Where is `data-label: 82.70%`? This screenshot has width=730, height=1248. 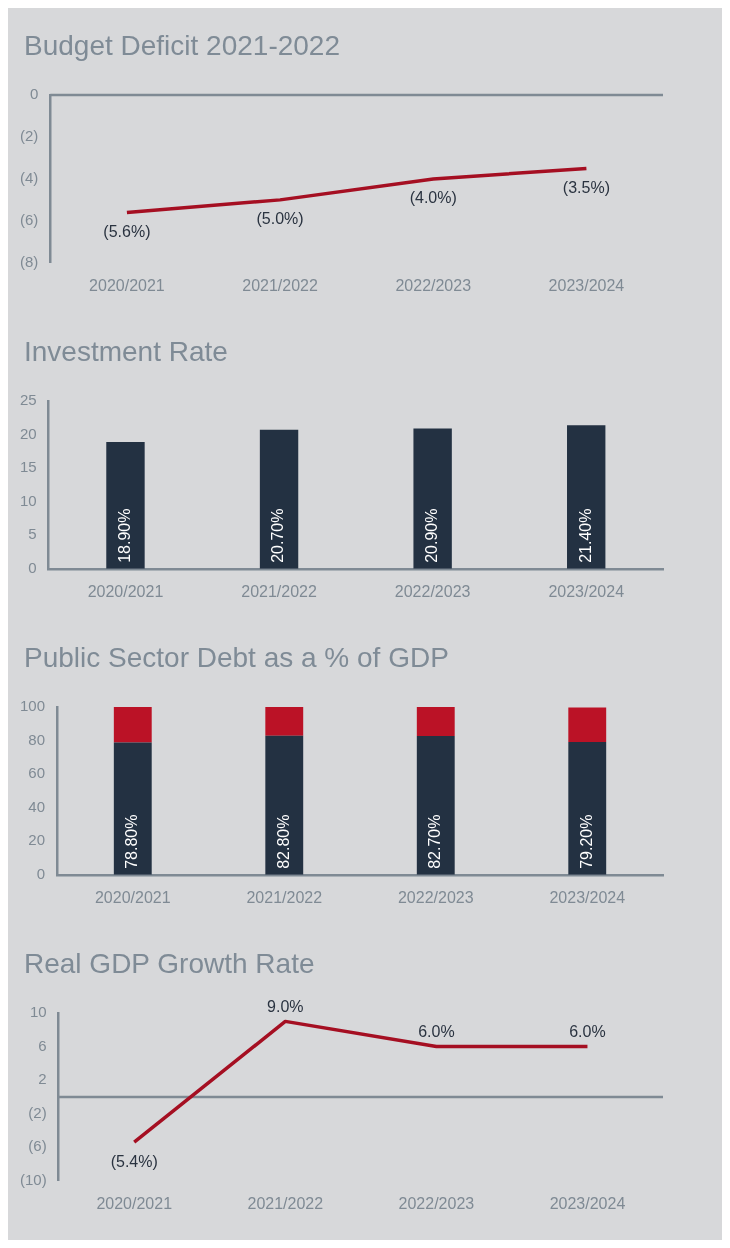
data-label: 82.70% is located at coordinates (435, 841).